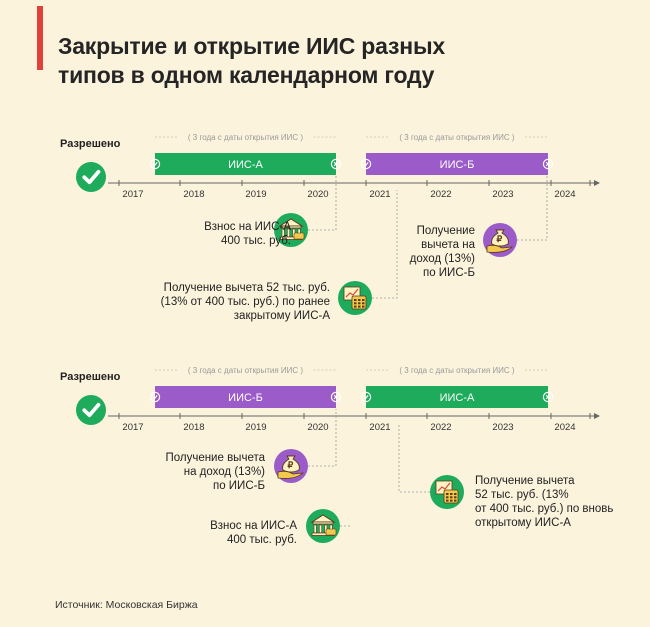  What do you see at coordinates (448, 245) in the screenshot?
I see `note-text-line: вычета на` at bounding box center [448, 245].